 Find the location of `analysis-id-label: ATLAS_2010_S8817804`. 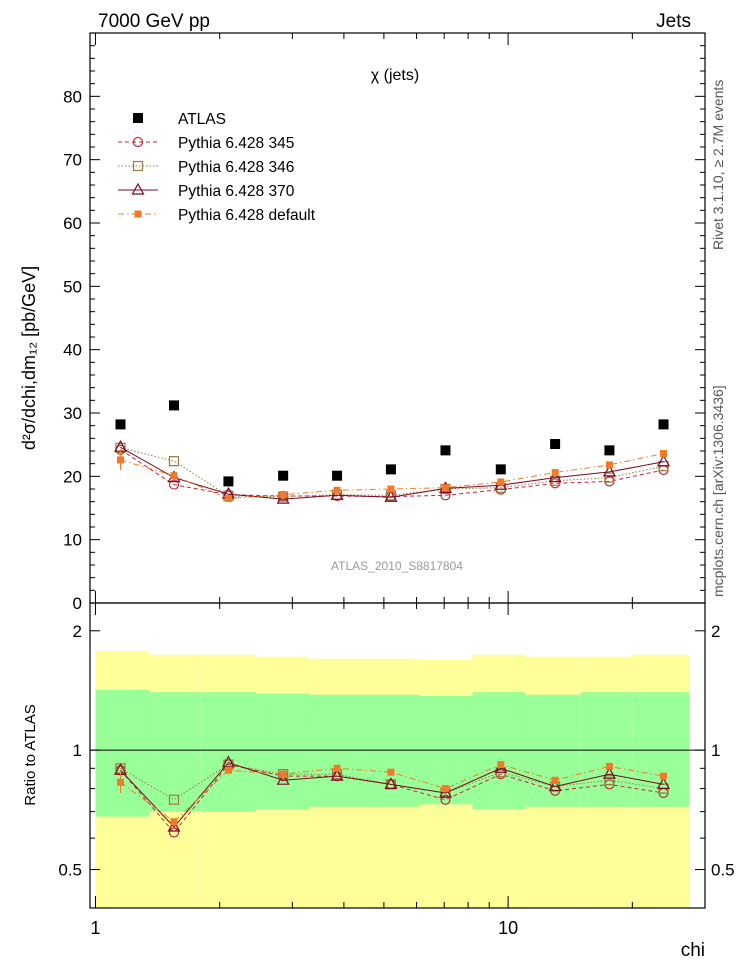

analysis-id-label: ATLAS_2010_S8817804 is located at coordinates (397, 566).